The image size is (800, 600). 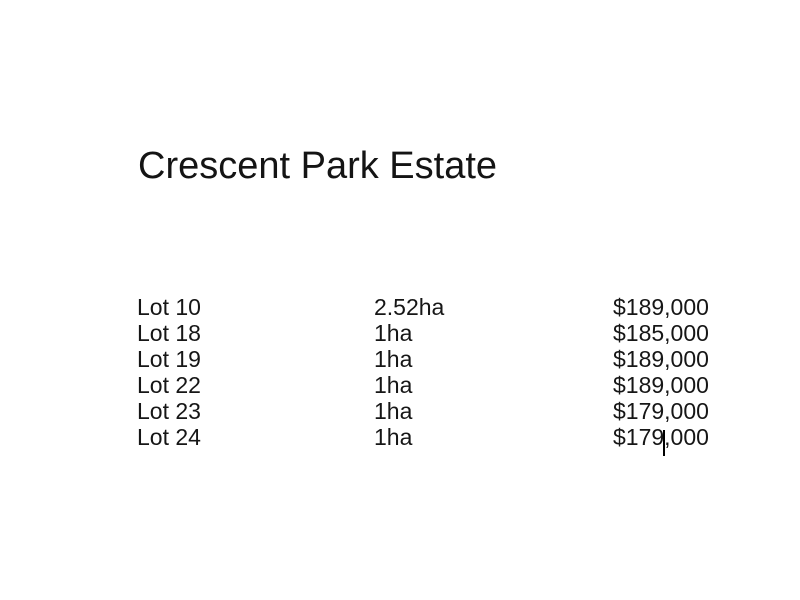 I want to click on lot-cell: Lot 22, so click(x=169, y=385).